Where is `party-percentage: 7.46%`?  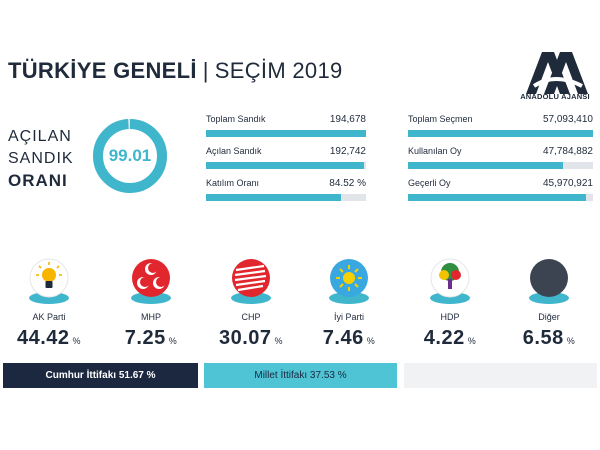 party-percentage: 7.46% is located at coordinates (349, 338).